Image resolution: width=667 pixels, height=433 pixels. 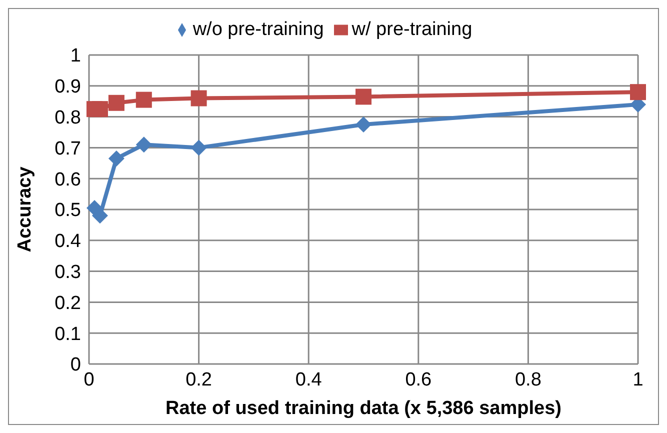 What do you see at coordinates (67, 149) in the screenshot?
I see `y-tick-label: 0.7` at bounding box center [67, 149].